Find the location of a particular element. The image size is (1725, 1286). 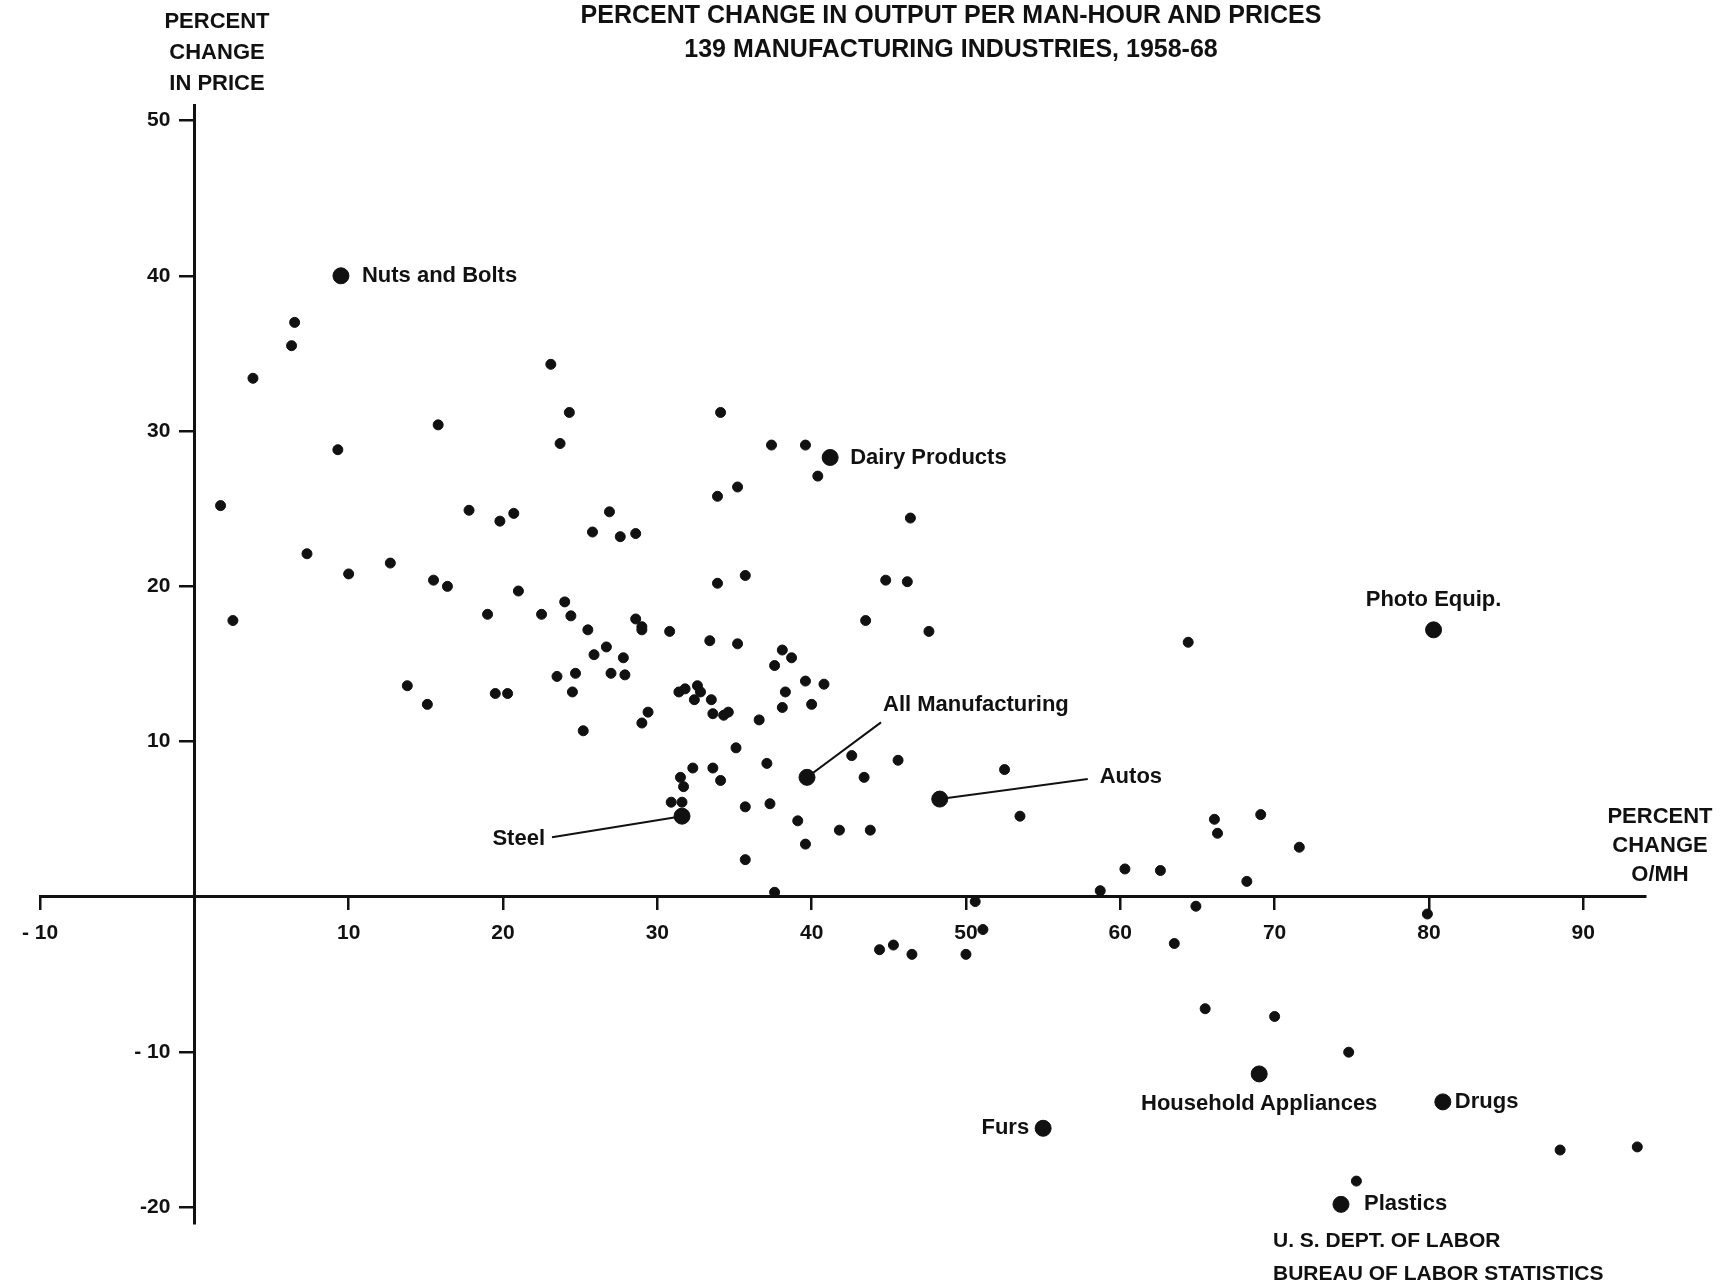

x-axis-title: PERCENT CHANGE O/MH is located at coordinates (1660, 844).